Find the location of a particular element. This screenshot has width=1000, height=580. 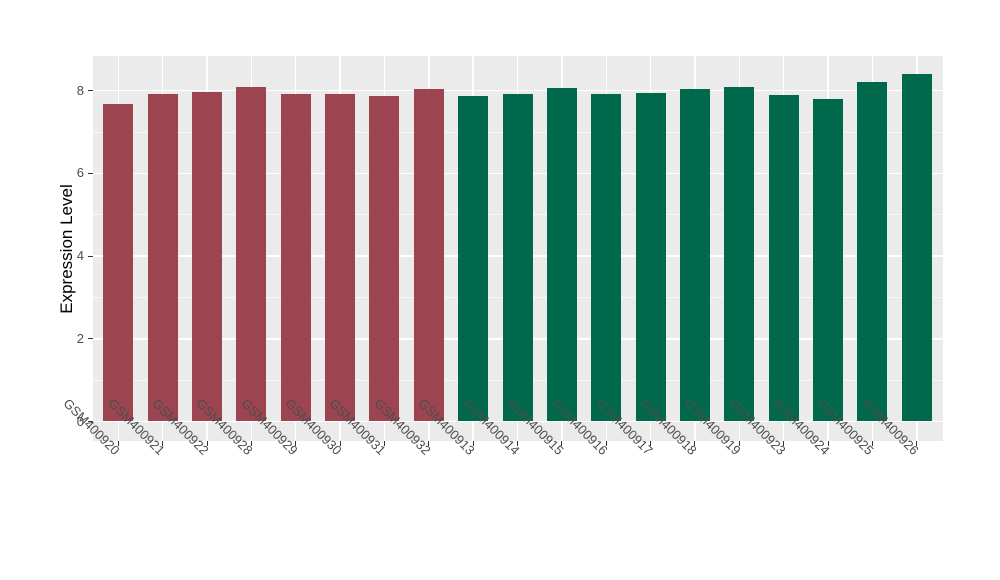

x-tick-mark-GSM400919 is located at coordinates (739, 443).